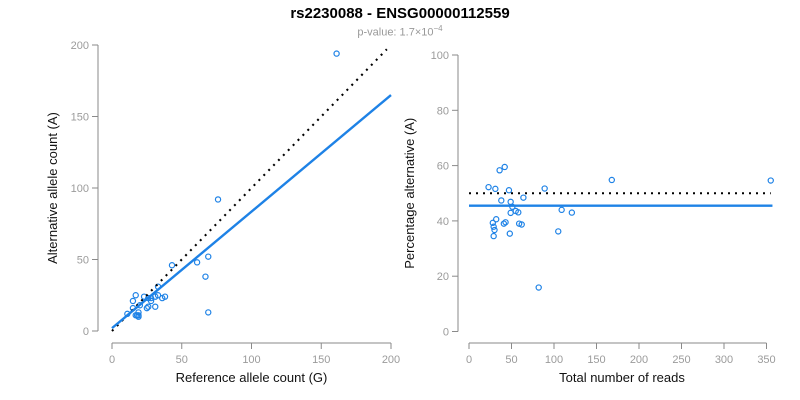  I want to click on p-value-exponent: −4, so click(438, 28).